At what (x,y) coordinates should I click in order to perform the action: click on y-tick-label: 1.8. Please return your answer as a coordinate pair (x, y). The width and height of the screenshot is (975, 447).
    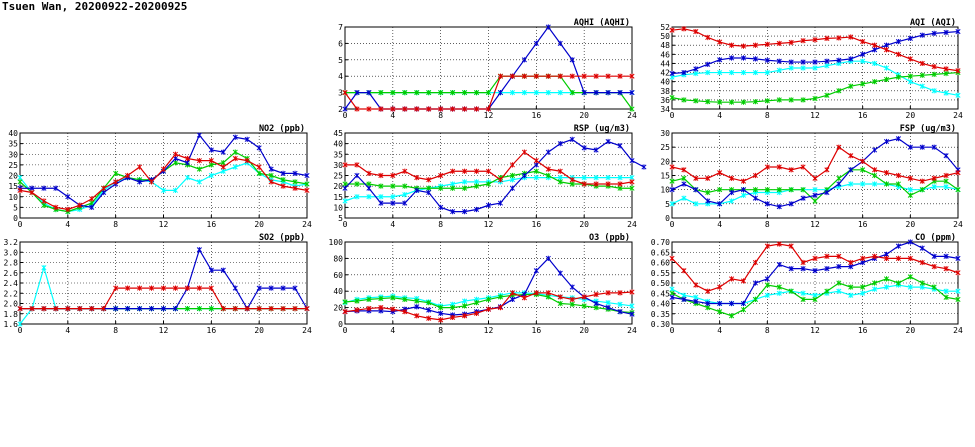
    Looking at the image, I should click on (11, 314).